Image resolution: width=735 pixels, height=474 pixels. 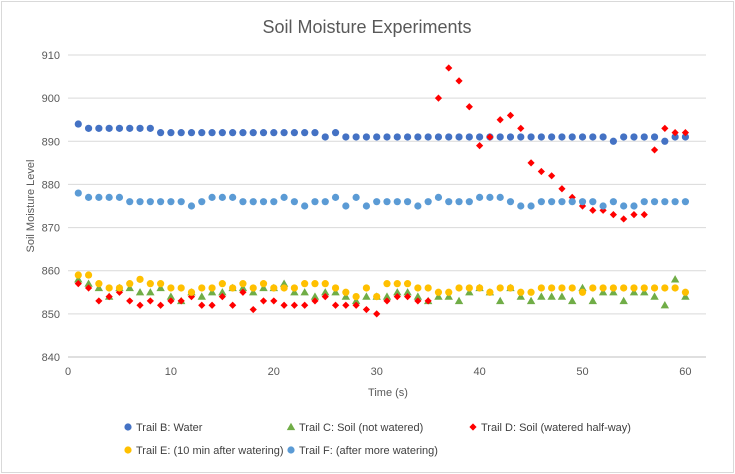 What do you see at coordinates (479, 372) in the screenshot?
I see `x-tick-label: 40` at bounding box center [479, 372].